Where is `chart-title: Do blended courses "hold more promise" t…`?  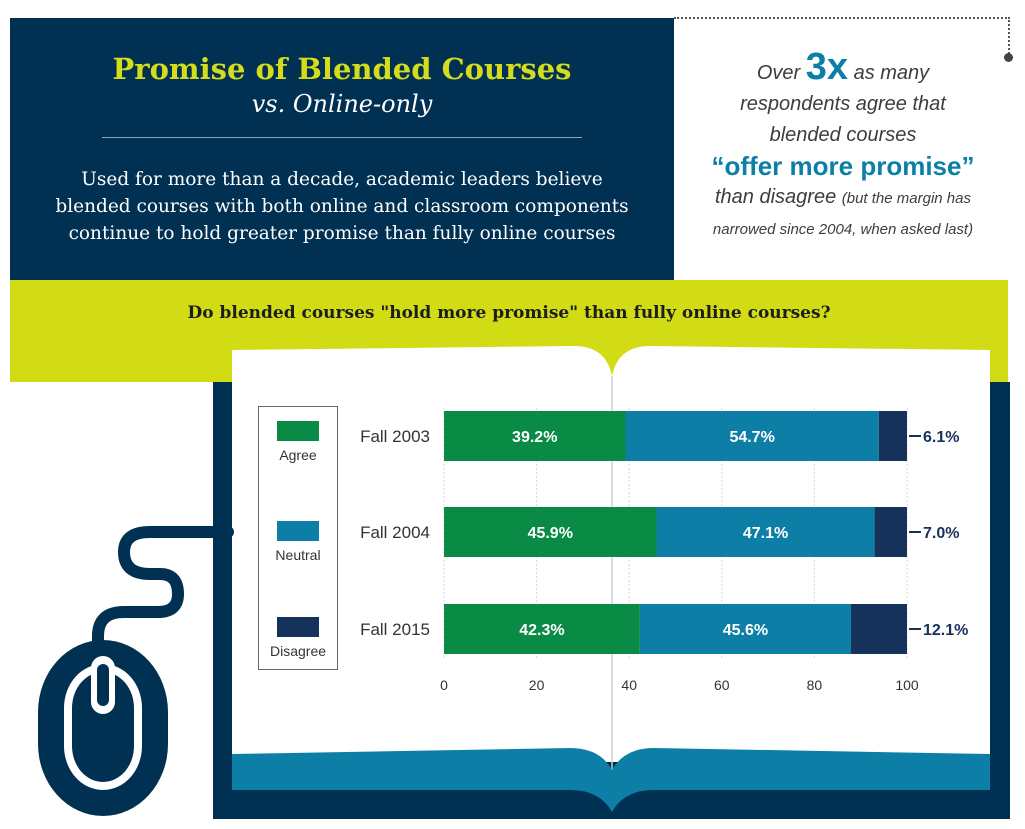 chart-title: Do blended courses "hold more promise" t… is located at coordinates (509, 313).